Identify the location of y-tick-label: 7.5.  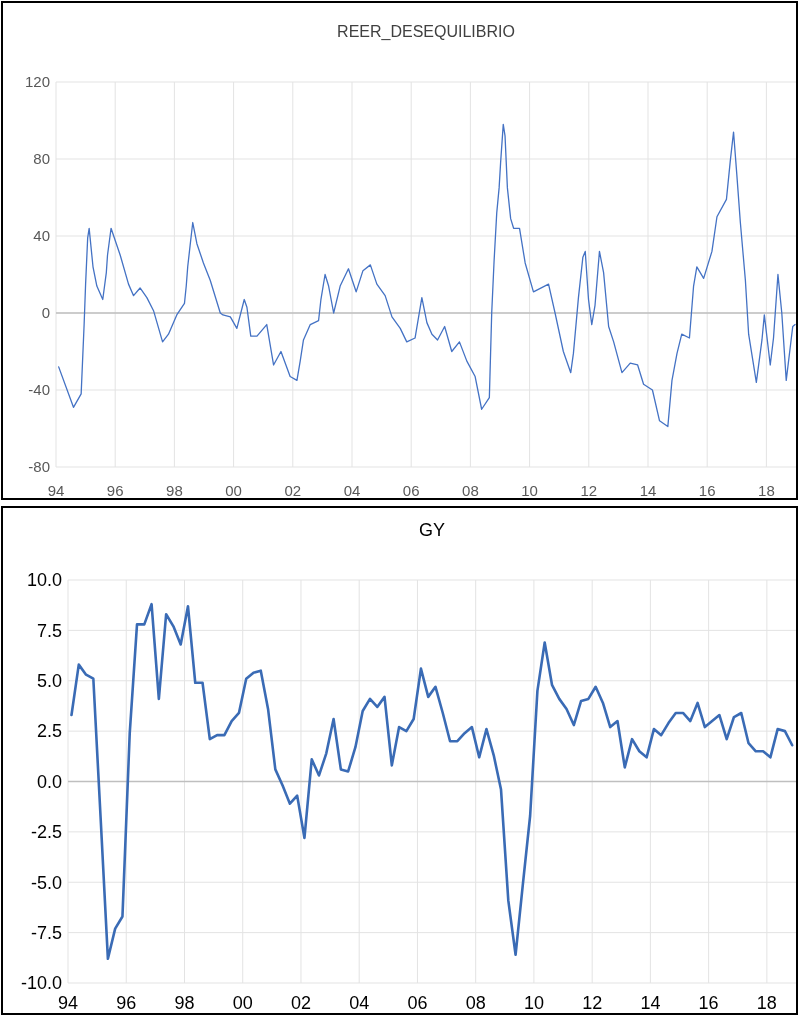
(49, 630).